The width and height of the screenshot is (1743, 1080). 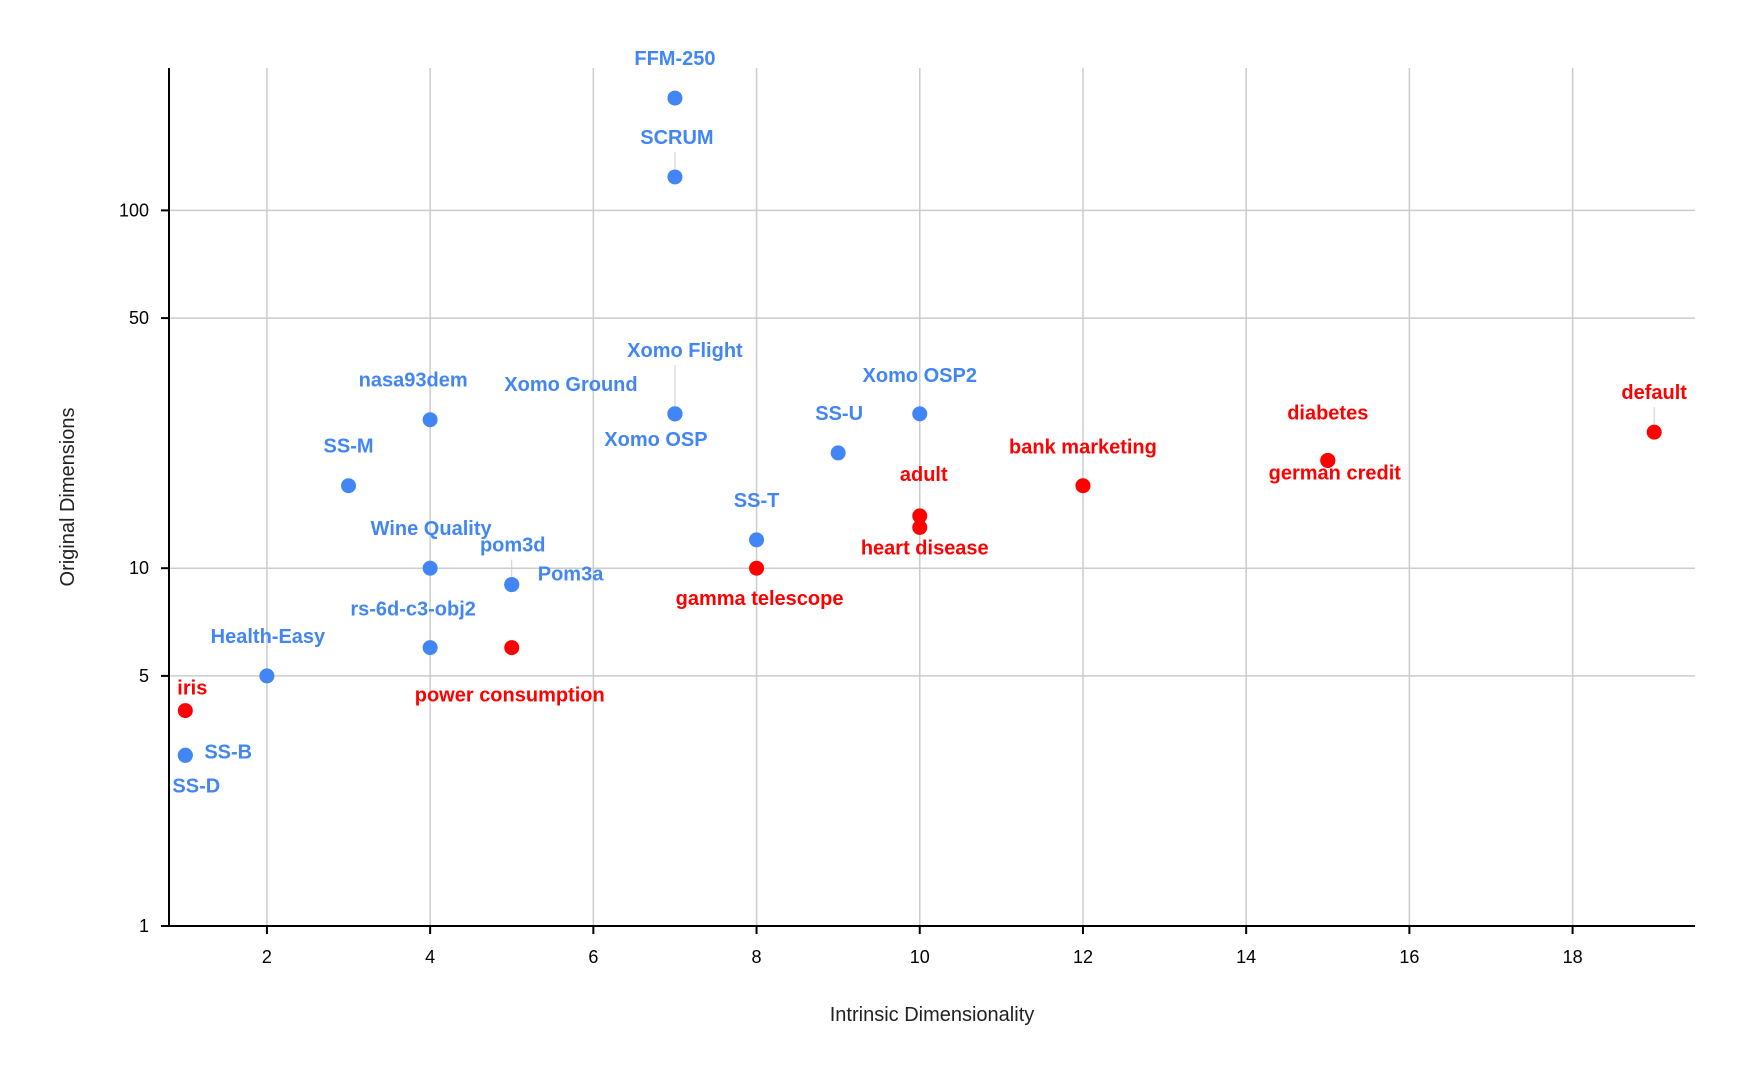 I want to click on y-tick-label: 1, so click(x=144, y=926).